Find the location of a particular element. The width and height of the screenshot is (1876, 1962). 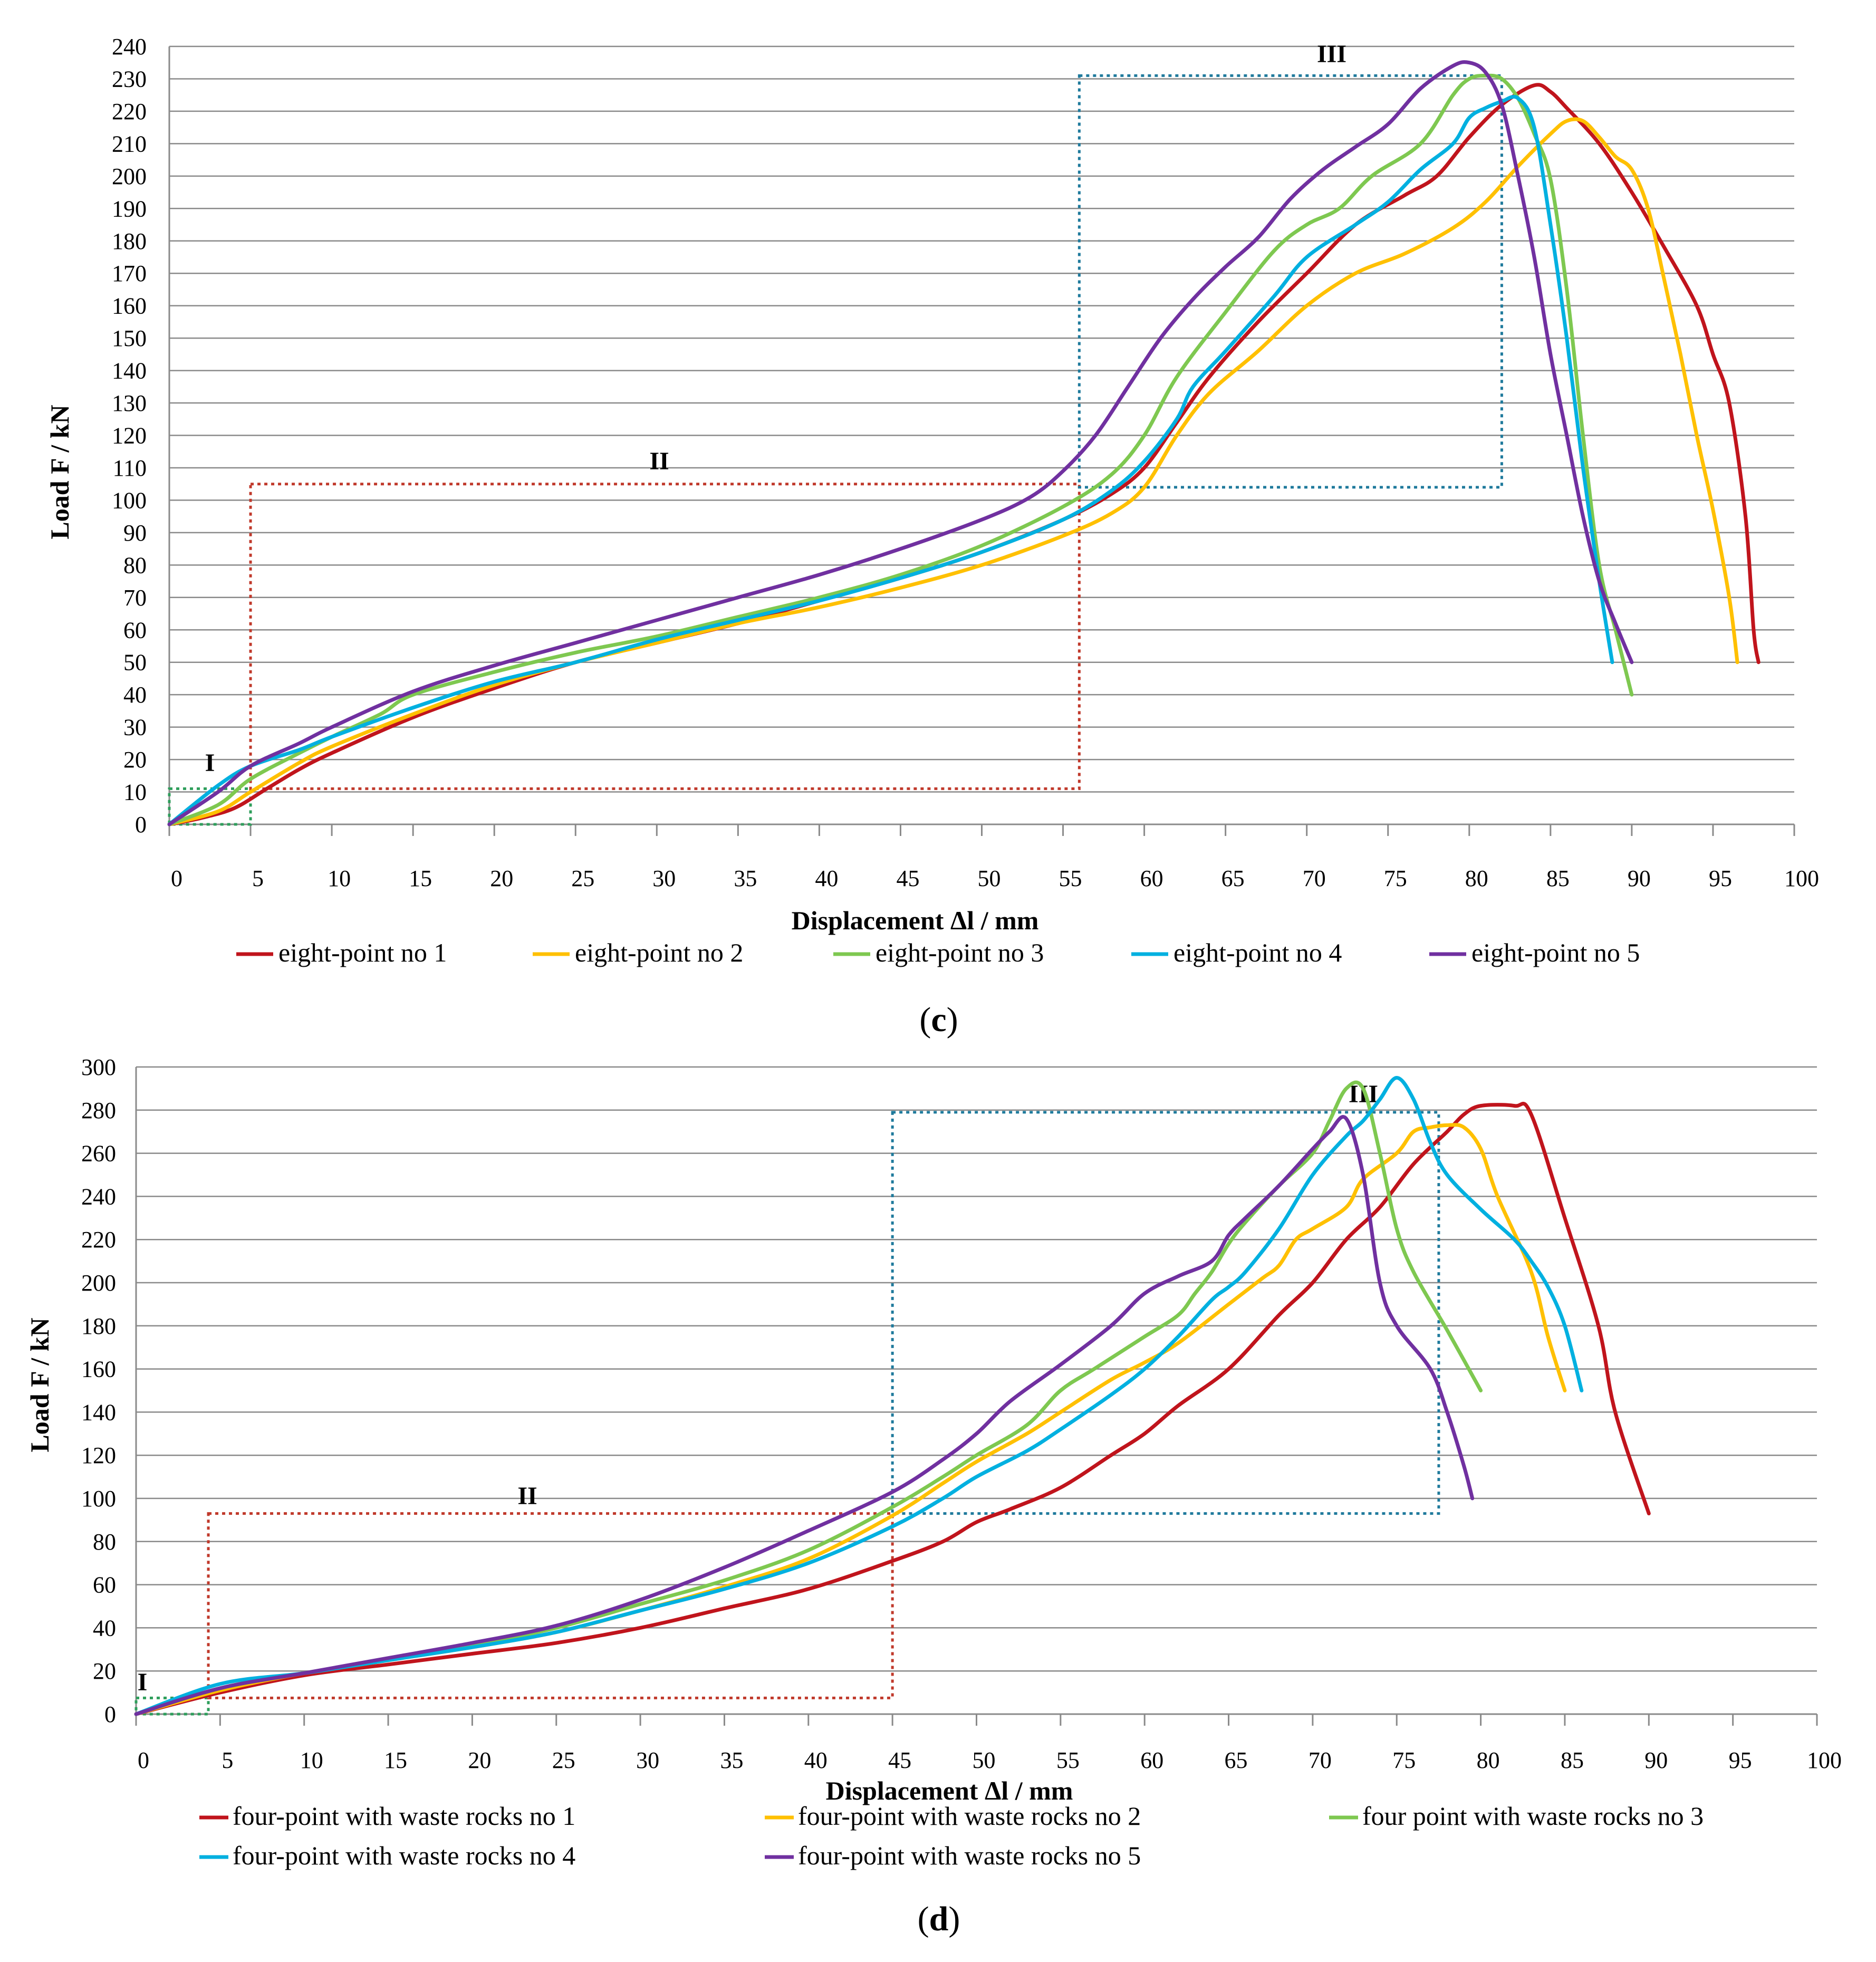

y-tick-label: 230 is located at coordinates (129, 79).